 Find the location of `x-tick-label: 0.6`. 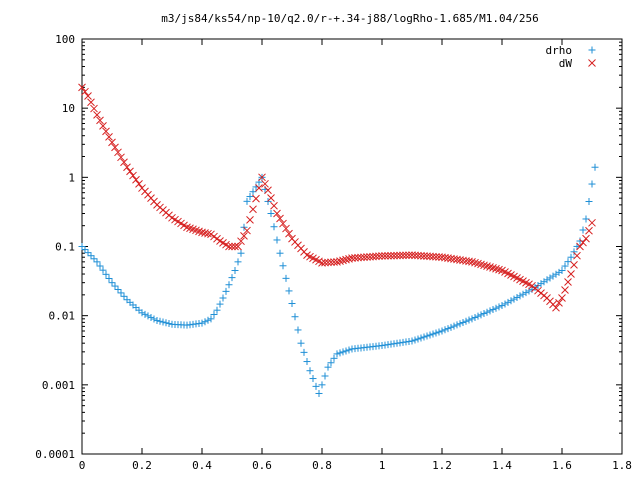

x-tick-label: 0.6 is located at coordinates (262, 465).